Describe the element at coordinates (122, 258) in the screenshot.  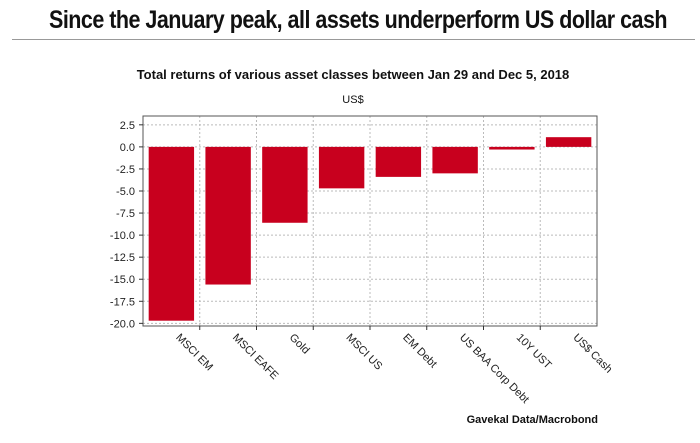
I see `y-tick-label: -12.5` at that location.